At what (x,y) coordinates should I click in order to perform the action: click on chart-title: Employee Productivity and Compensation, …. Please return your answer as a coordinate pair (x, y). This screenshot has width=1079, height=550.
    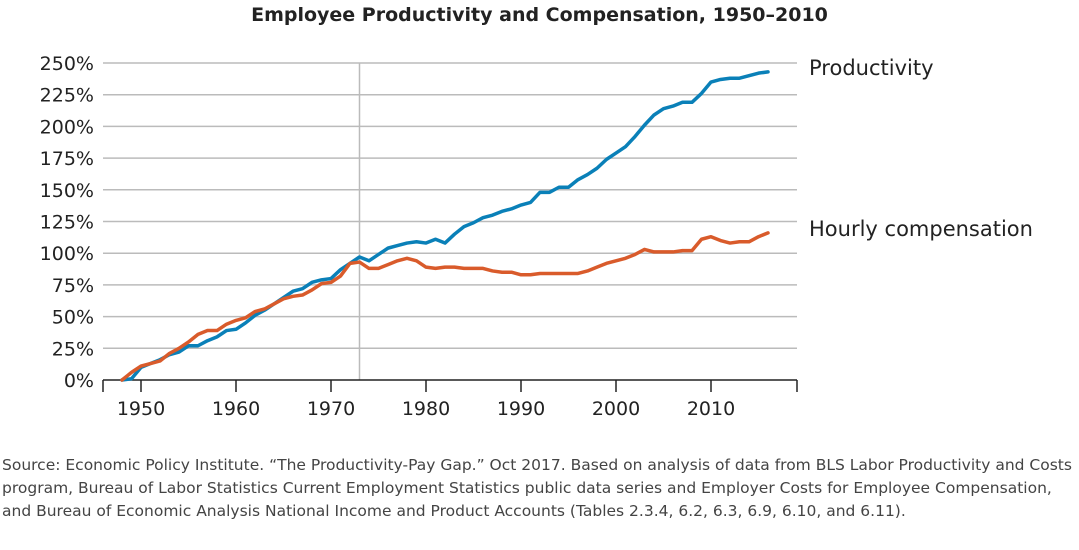
    Looking at the image, I should click on (539, 15).